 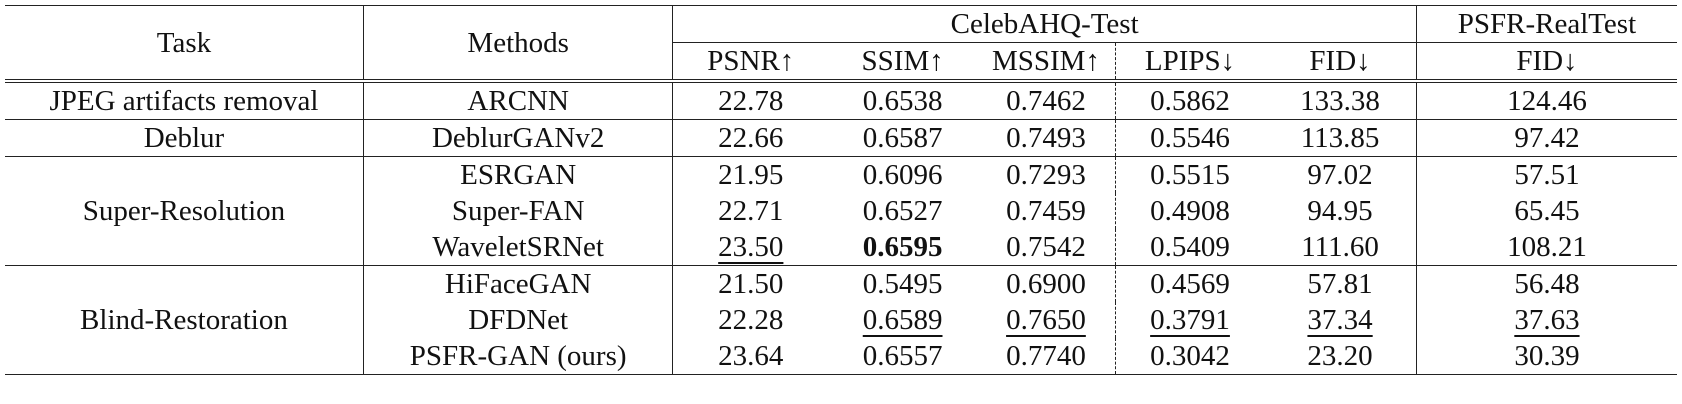 What do you see at coordinates (1340, 283) in the screenshot?
I see `fid-cell: 57.81` at bounding box center [1340, 283].